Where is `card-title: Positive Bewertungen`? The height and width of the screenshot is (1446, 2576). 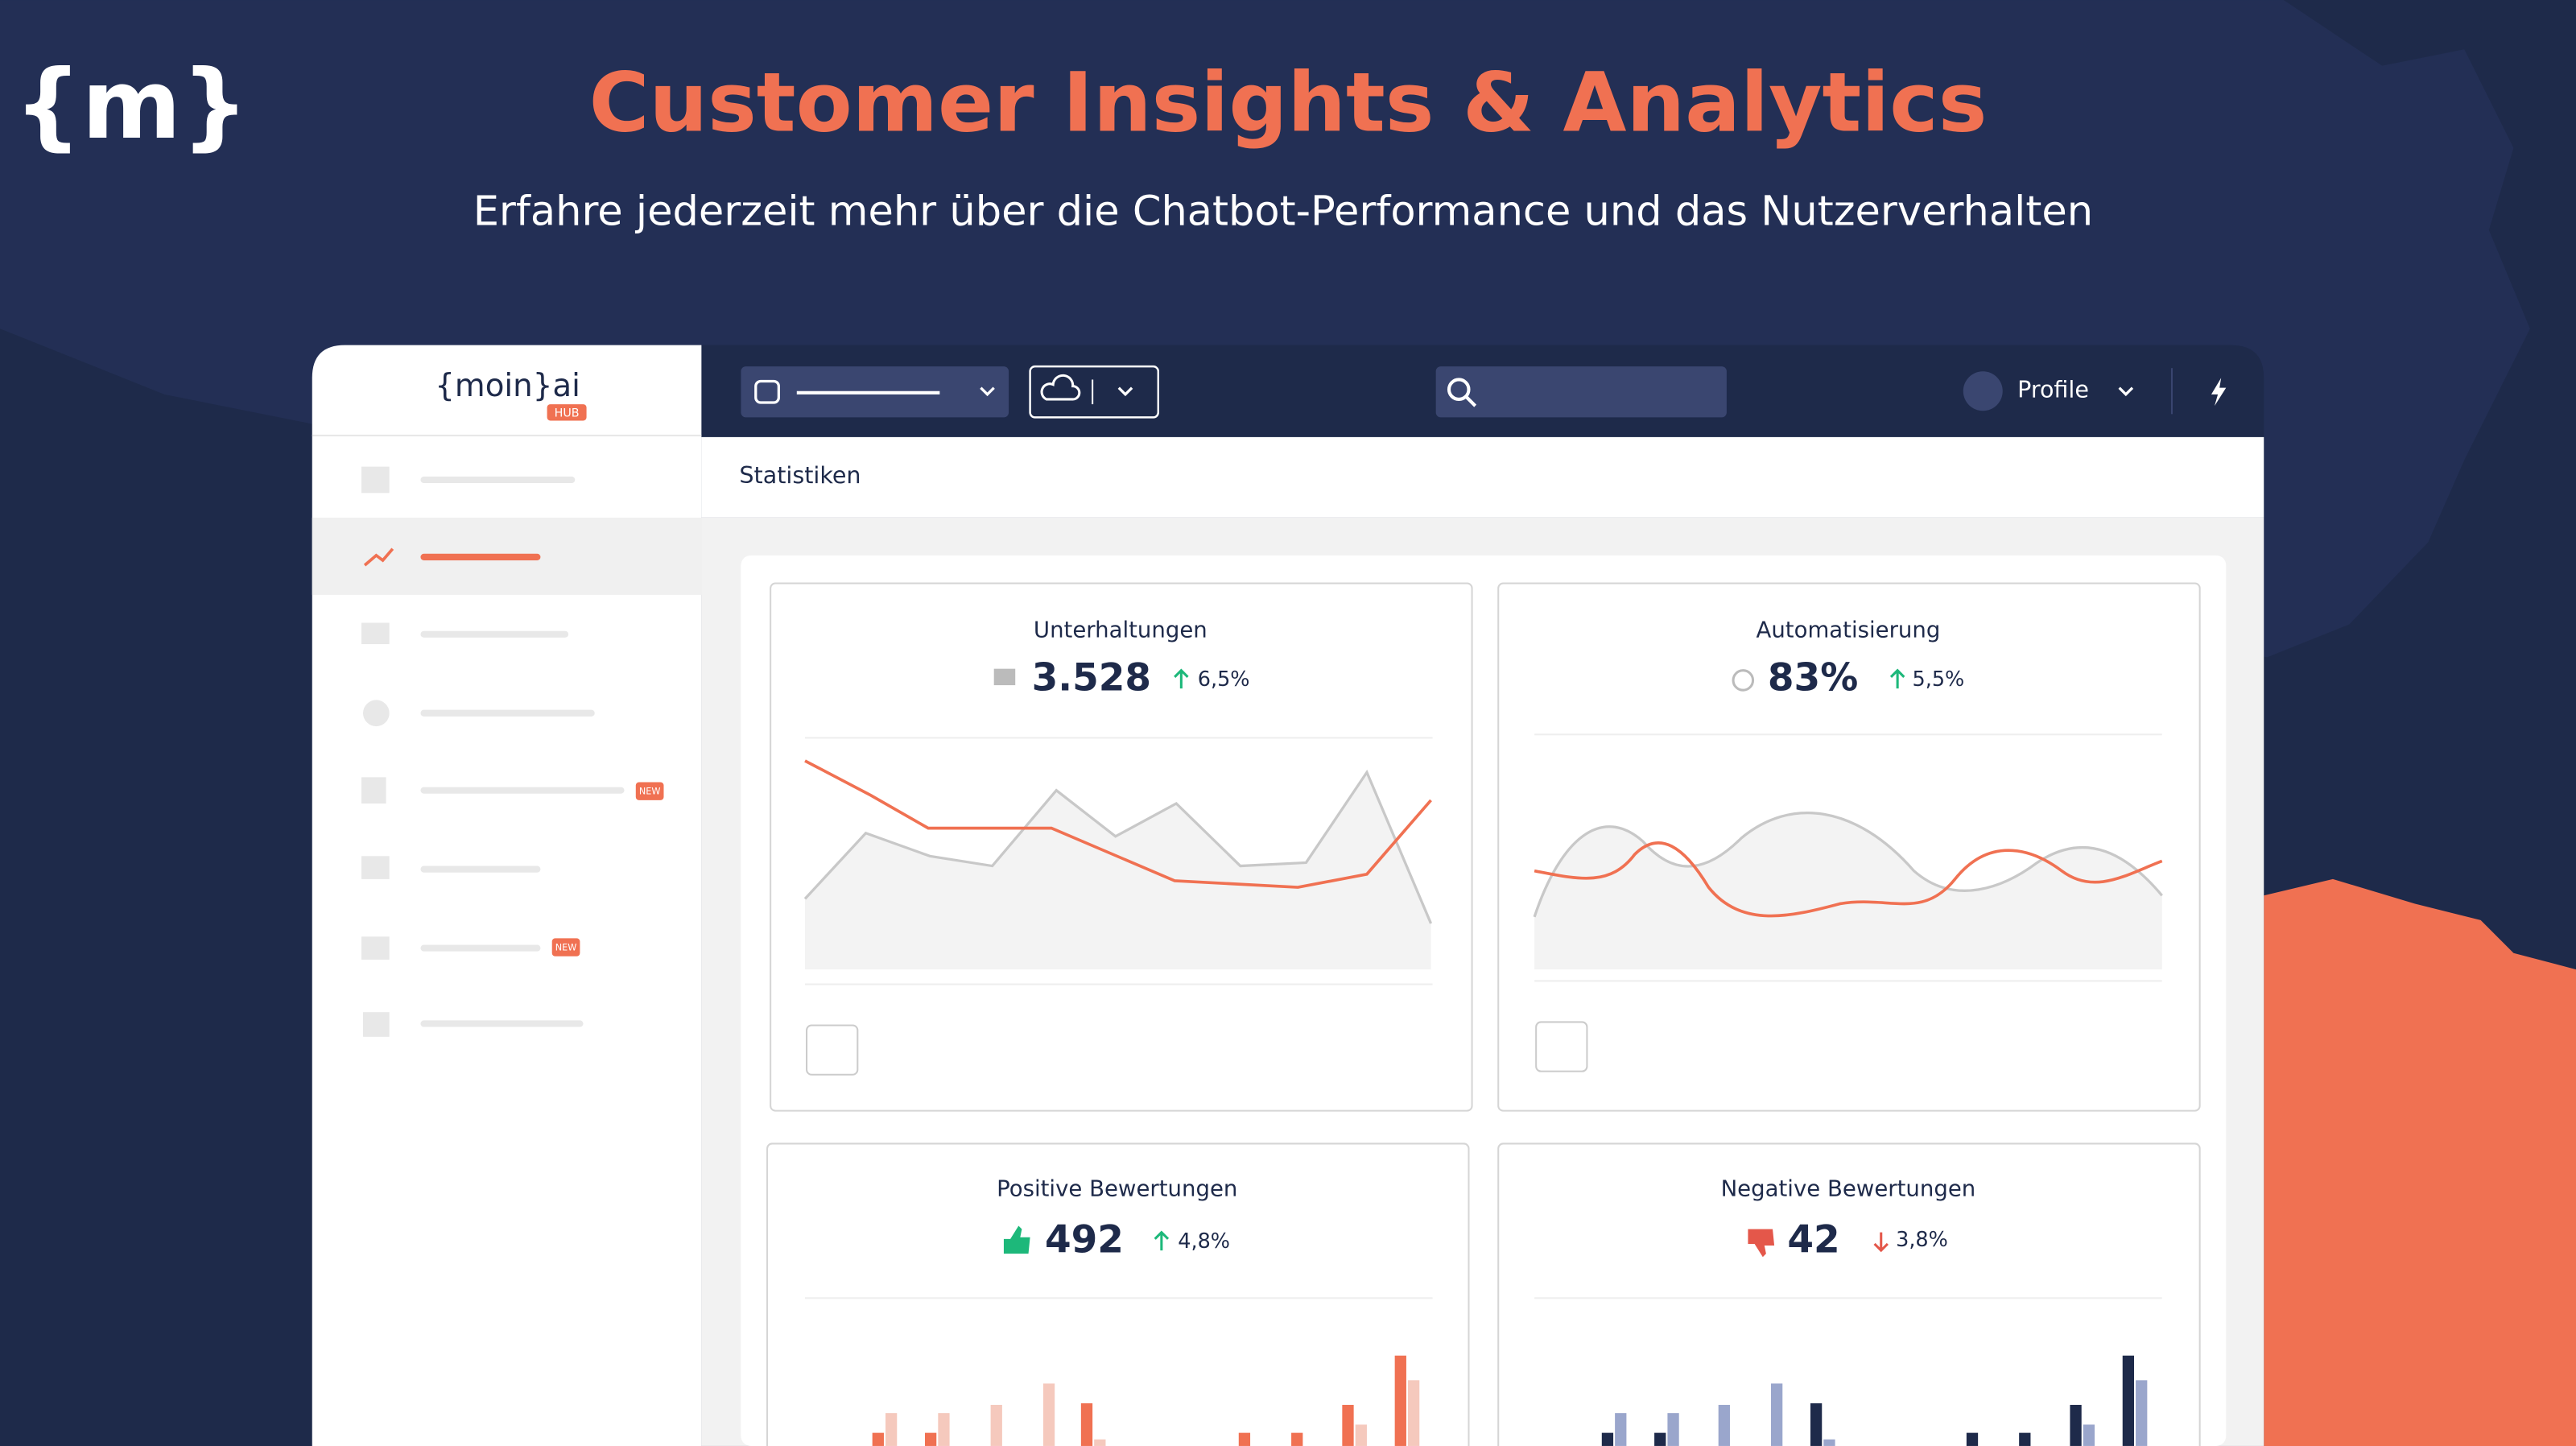
card-title: Positive Bewertungen is located at coordinates (1117, 1189).